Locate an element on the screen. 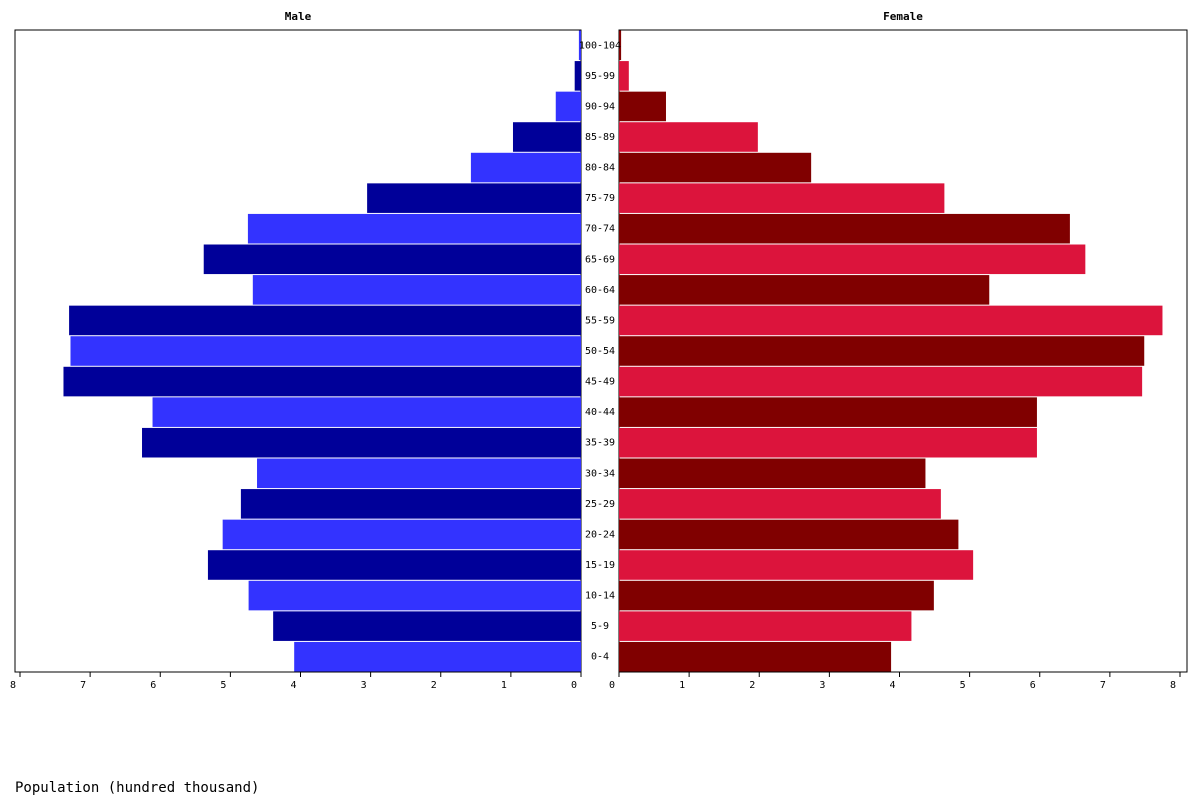 Image resolution: width=1200 pixels, height=800 pixels. x-axis-title: Population (hundred thousand) is located at coordinates (137, 788).